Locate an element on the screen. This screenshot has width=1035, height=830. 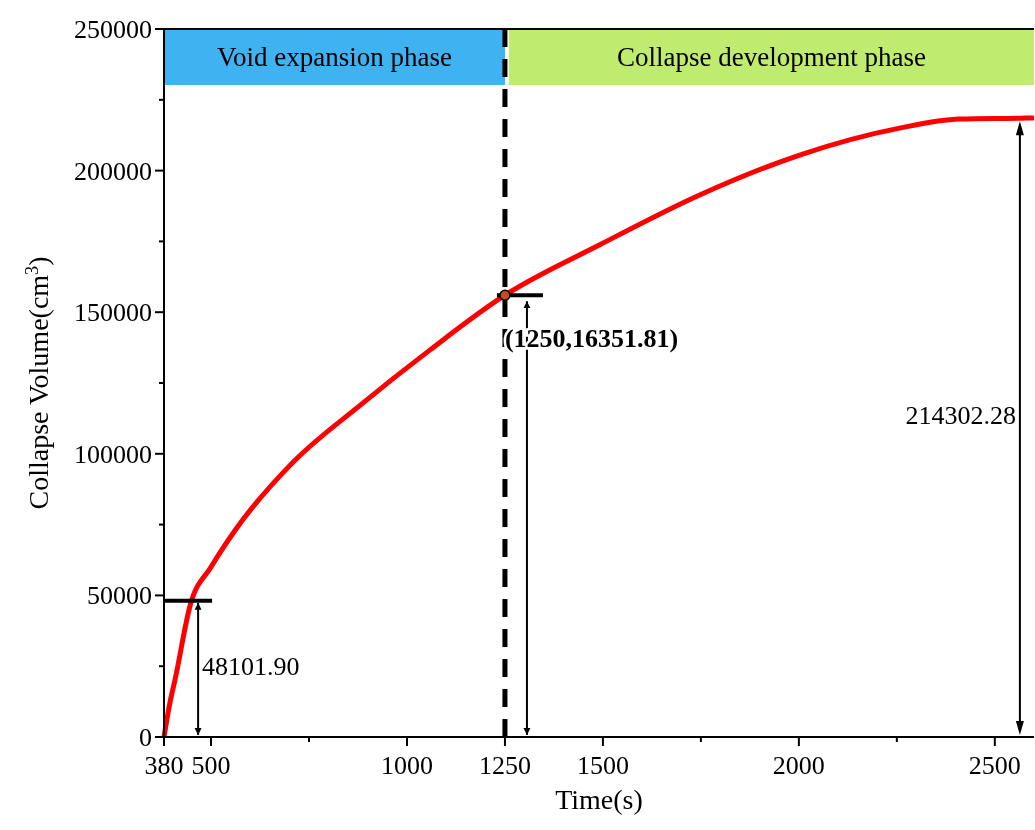
annotation: 48101.90 is located at coordinates (251, 666).